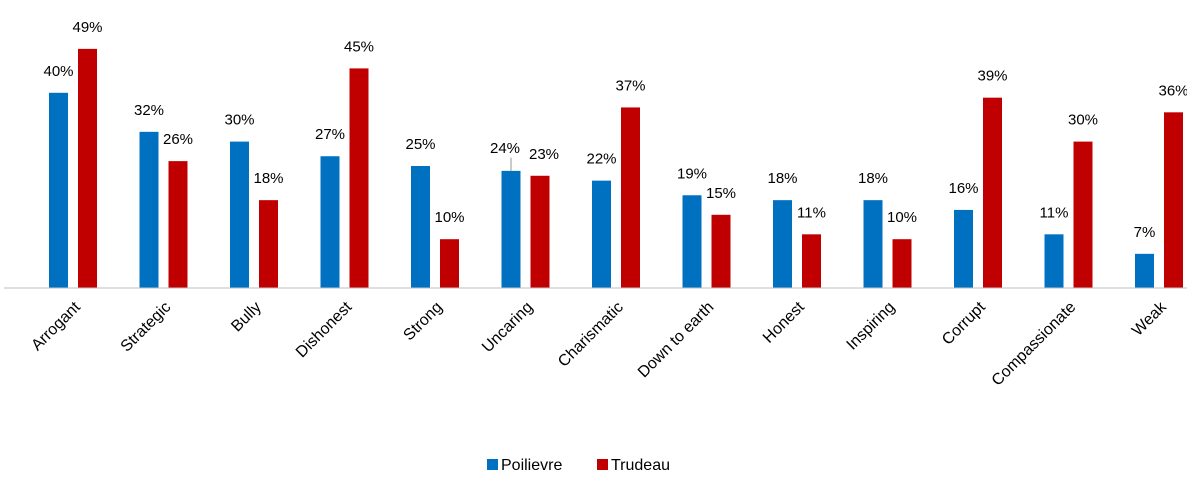 The height and width of the screenshot is (478, 1187). What do you see at coordinates (149, 209) in the screenshot?
I see `bar-strategic-poilievre` at bounding box center [149, 209].